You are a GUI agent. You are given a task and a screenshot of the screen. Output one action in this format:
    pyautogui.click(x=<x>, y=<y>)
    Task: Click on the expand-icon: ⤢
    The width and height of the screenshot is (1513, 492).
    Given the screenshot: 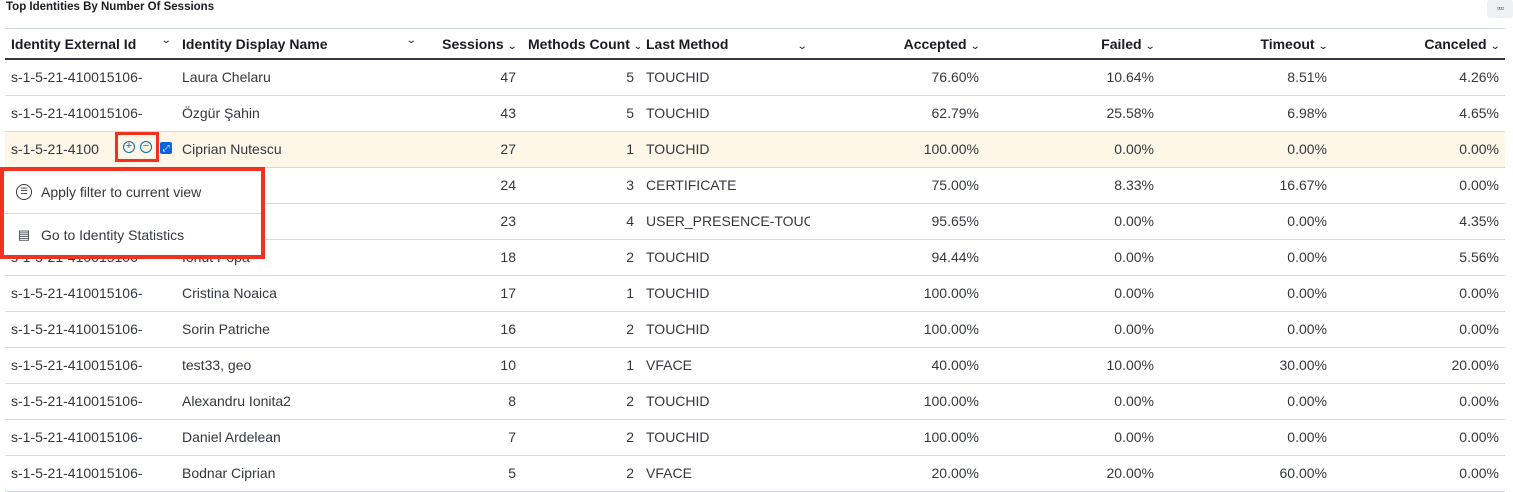 What is the action you would take?
    pyautogui.click(x=166, y=148)
    